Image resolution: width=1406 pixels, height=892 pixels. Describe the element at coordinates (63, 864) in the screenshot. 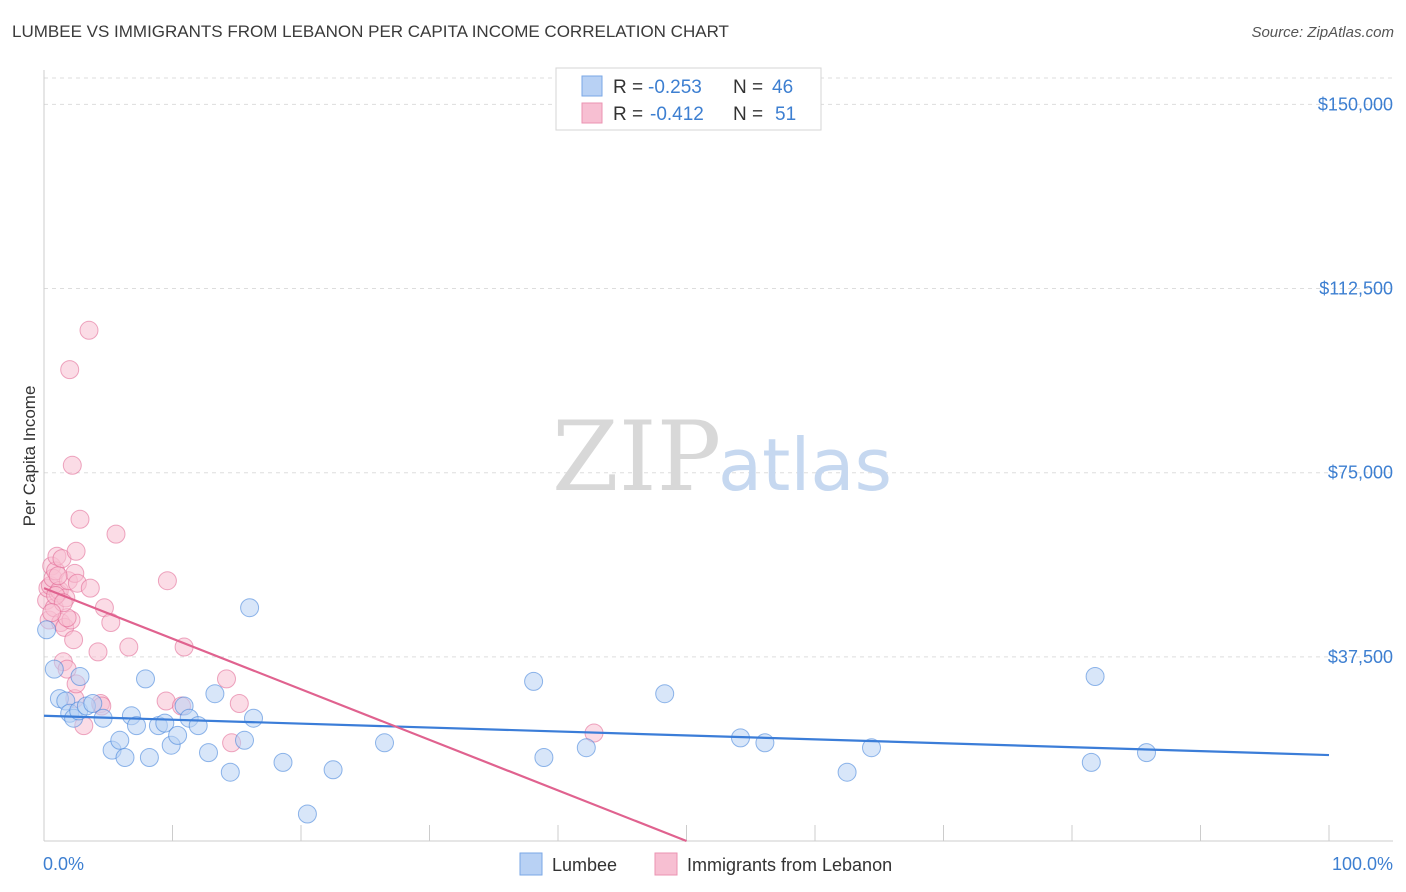

I see `x-tick-min: 0.0%` at that location.